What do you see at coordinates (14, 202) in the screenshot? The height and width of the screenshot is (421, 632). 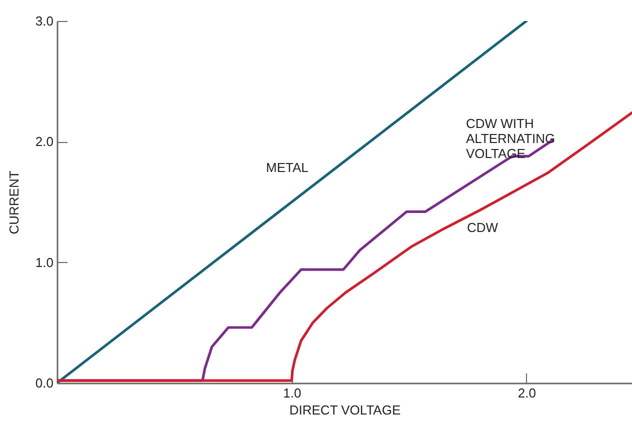 I see `y-axis-title: CURRENT` at bounding box center [14, 202].